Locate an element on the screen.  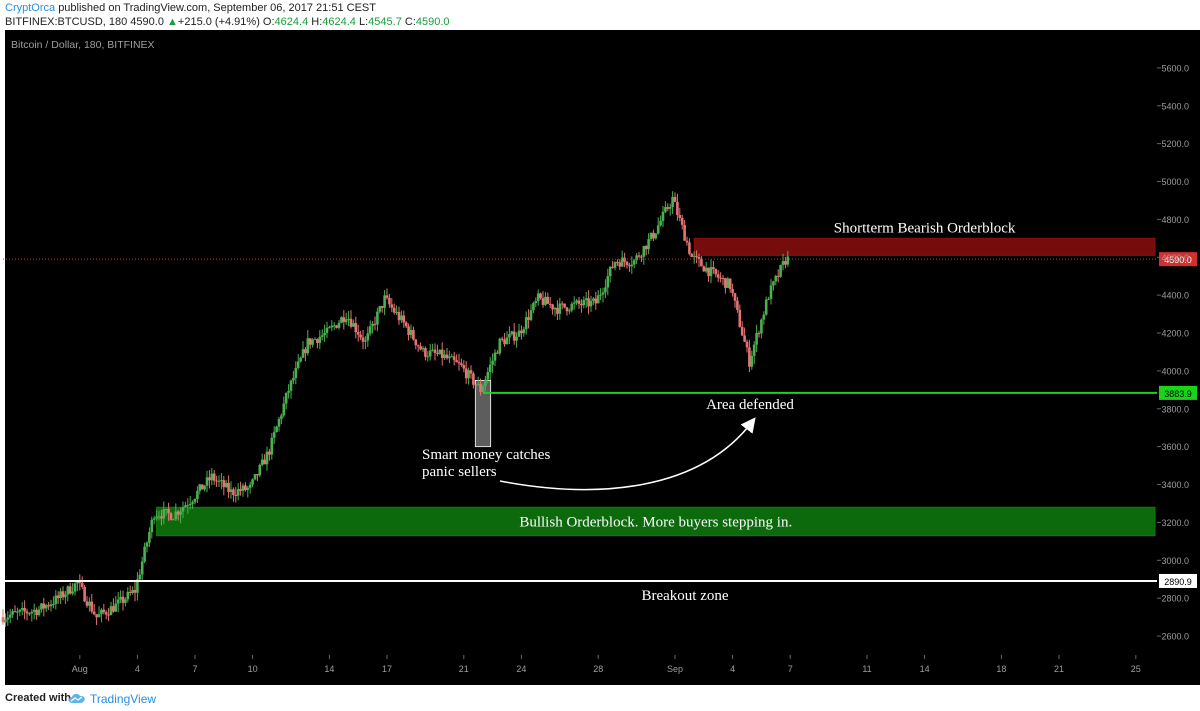
breakout-price-tag is located at coordinates (1178, 580).